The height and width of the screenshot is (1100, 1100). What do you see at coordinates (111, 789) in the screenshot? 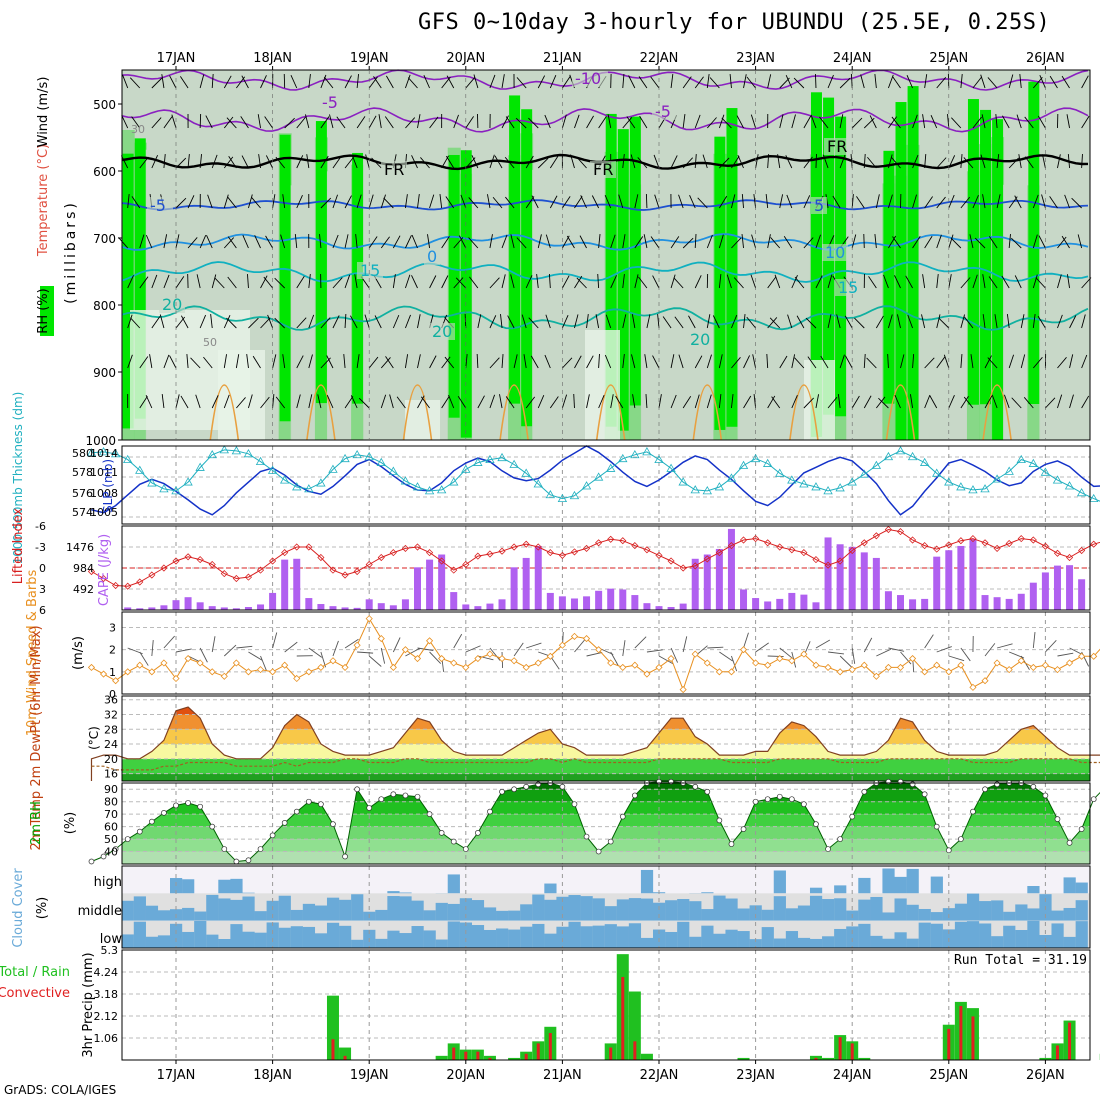
I see `rh-tick: 90` at bounding box center [111, 789].